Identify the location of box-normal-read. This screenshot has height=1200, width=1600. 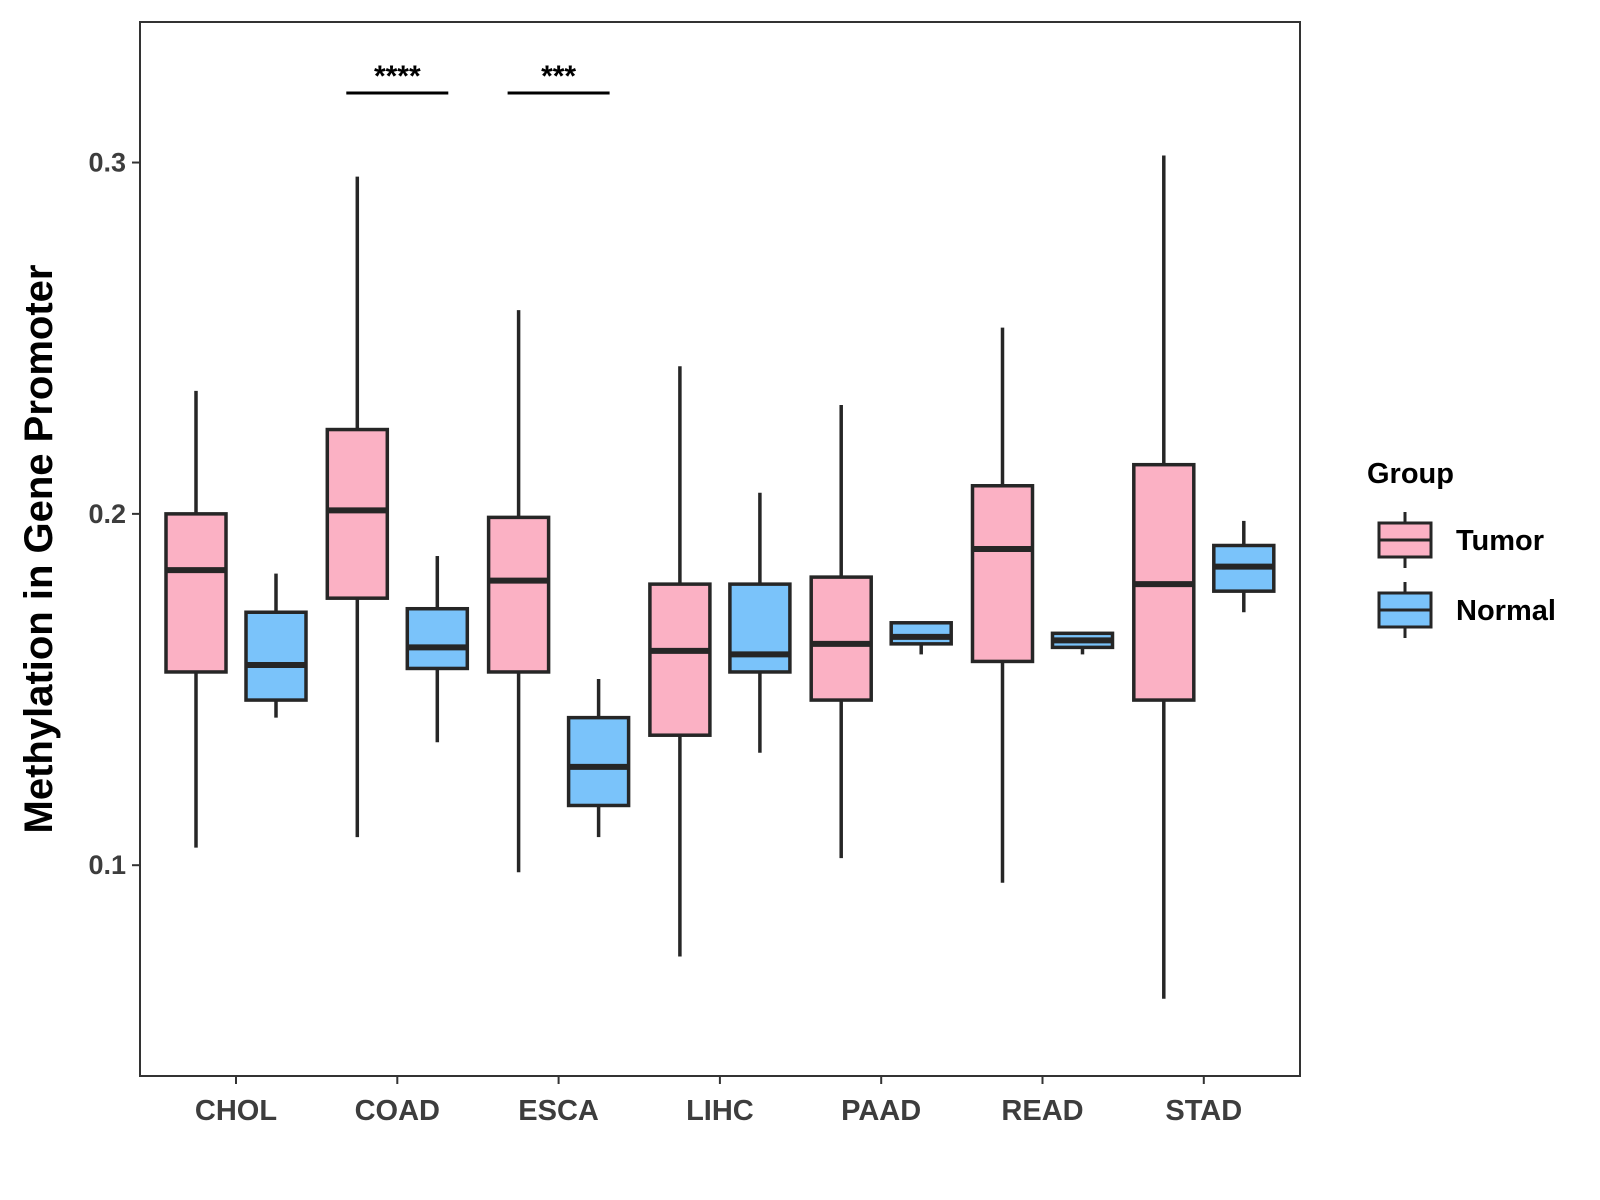
(1082, 643).